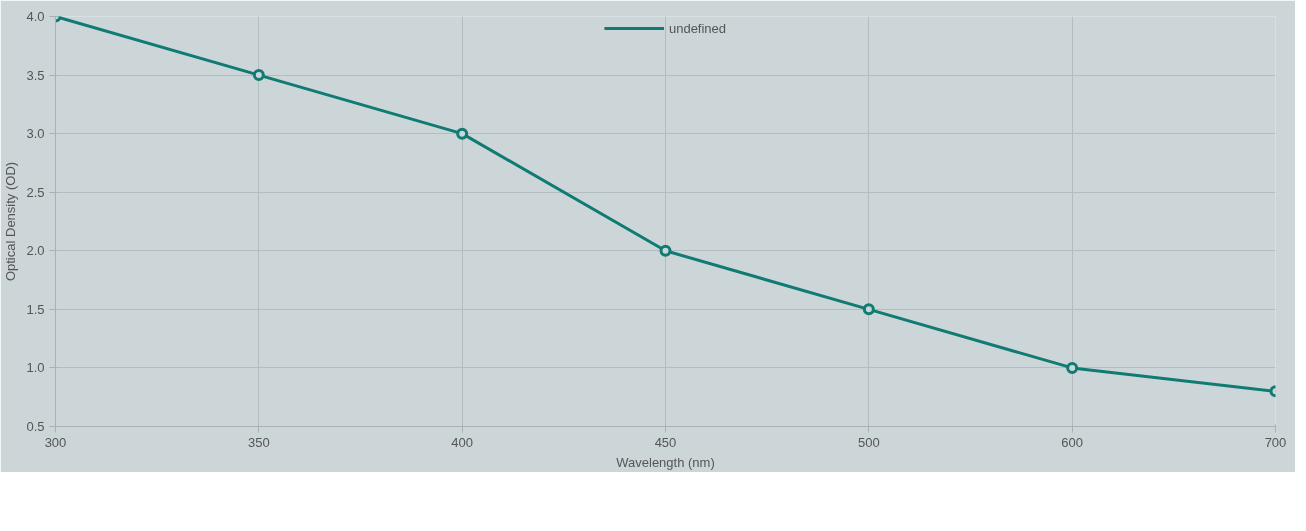  What do you see at coordinates (35, 192) in the screenshot?
I see `y-tick-label: 2.5` at bounding box center [35, 192].